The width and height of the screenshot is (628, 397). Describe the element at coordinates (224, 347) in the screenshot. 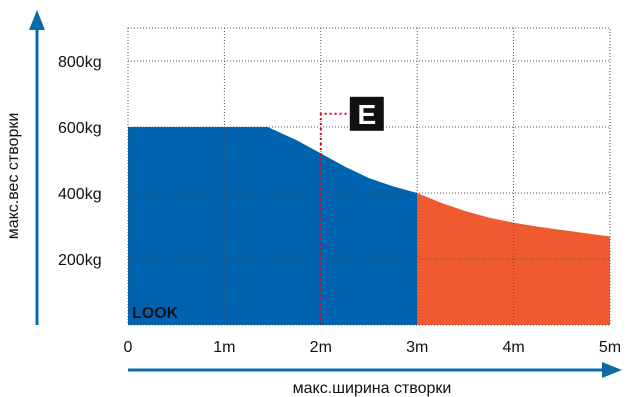

I see `x-tick-label: 1m` at that location.